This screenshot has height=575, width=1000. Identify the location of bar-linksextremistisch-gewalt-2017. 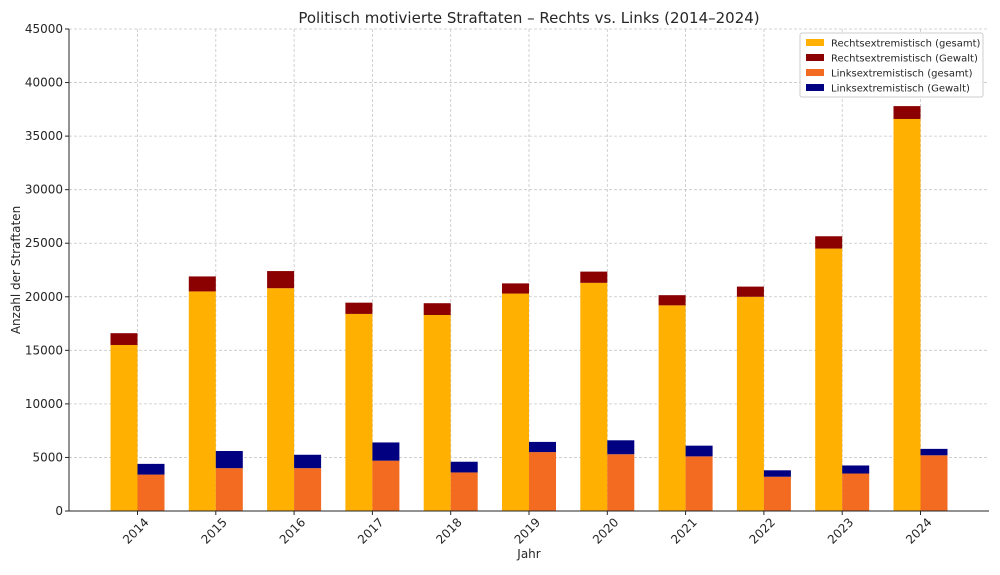
(386, 451).